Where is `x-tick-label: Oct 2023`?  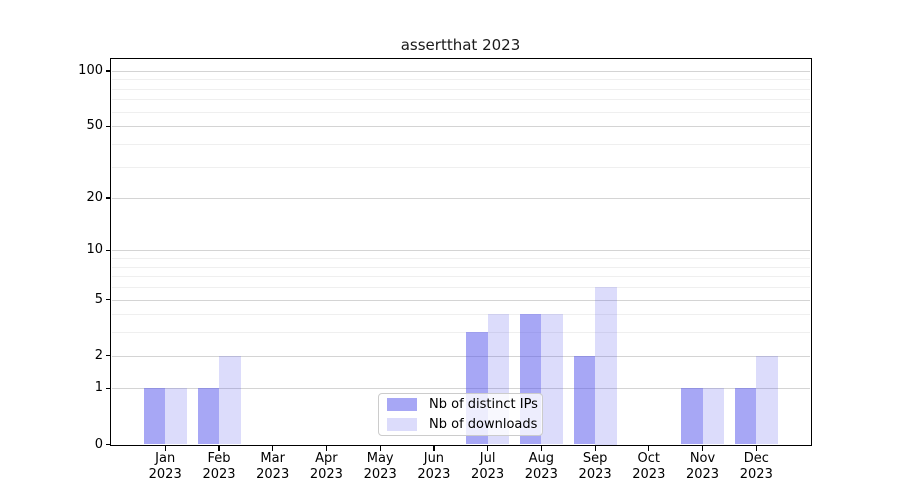 x-tick-label: Oct 2023 is located at coordinates (649, 466).